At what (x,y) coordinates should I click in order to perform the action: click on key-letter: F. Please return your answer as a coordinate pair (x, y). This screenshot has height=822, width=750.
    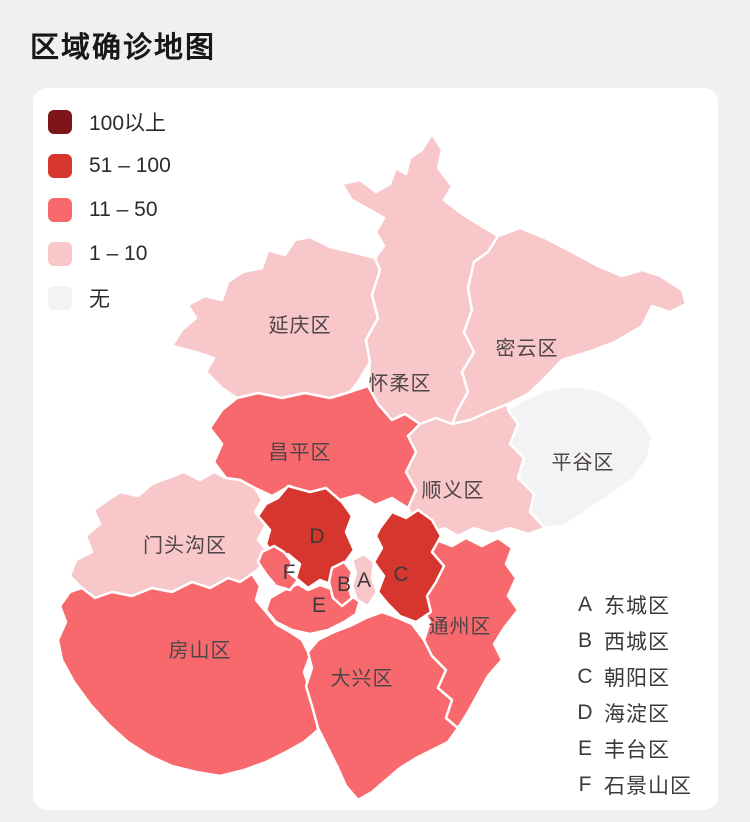
    Looking at the image, I should click on (585, 784).